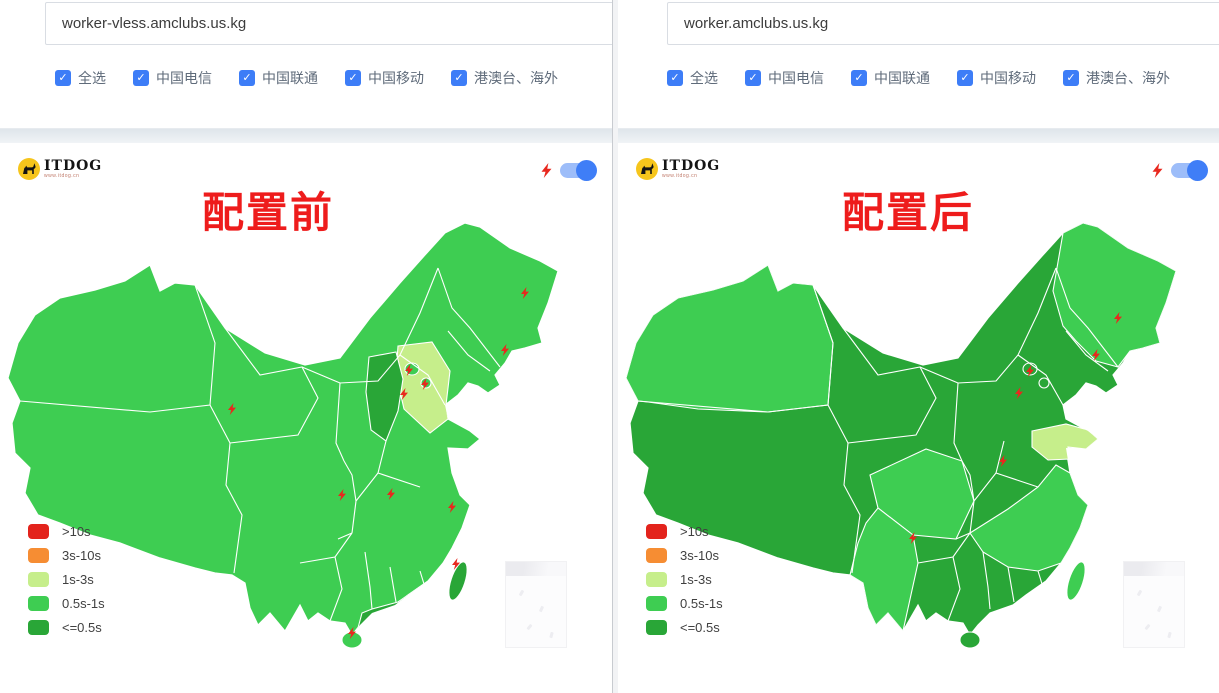  What do you see at coordinates (884, 570) in the screenshot?
I see `province-yunnan` at bounding box center [884, 570].